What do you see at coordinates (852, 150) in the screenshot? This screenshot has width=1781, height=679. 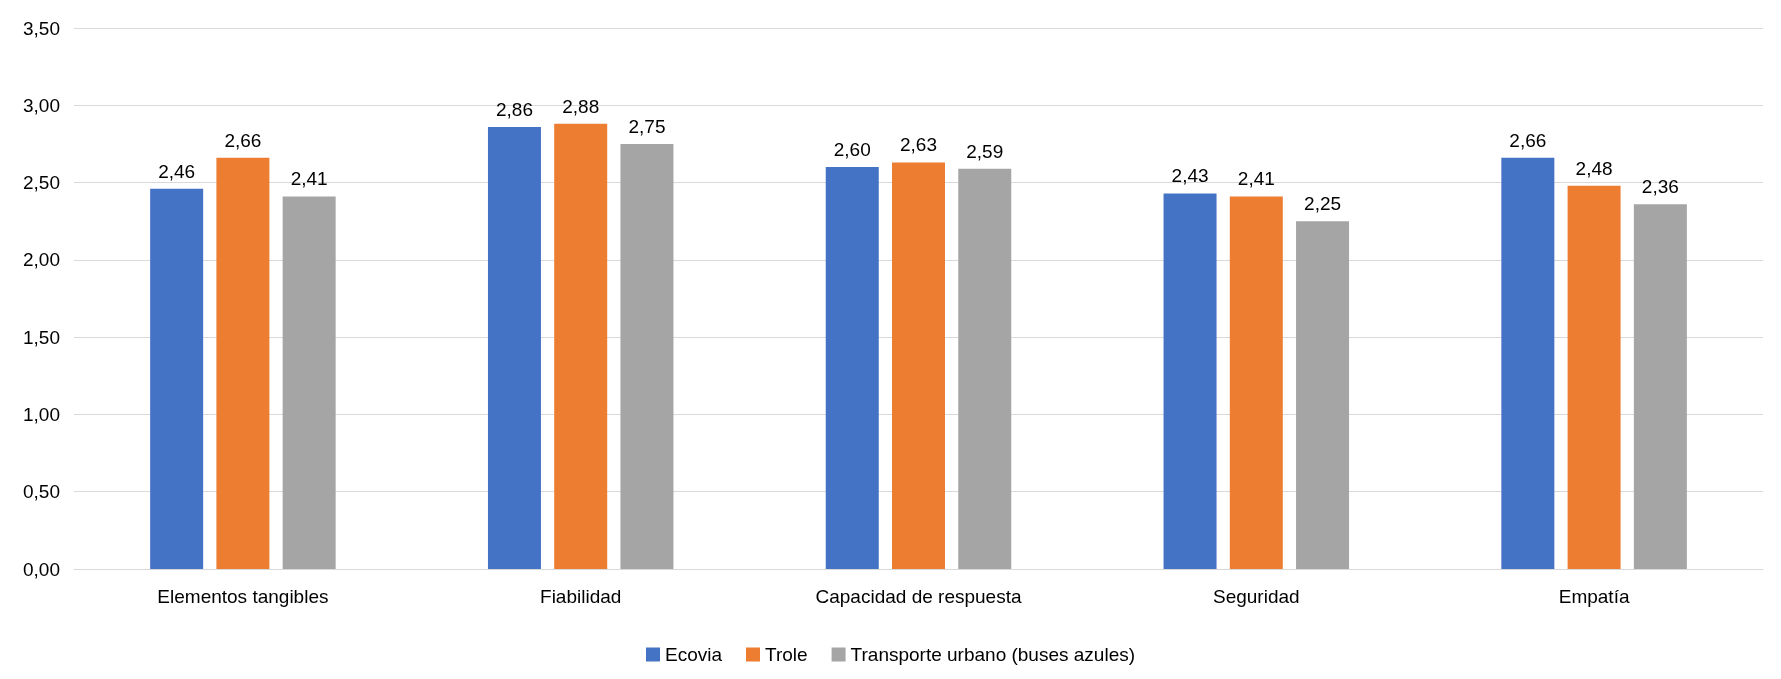 I see `data-label: 2,60` at bounding box center [852, 150].